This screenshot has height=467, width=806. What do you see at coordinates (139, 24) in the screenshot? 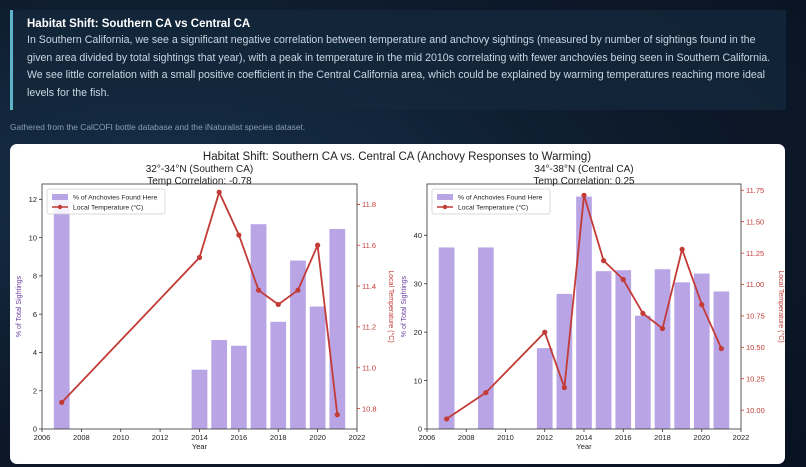
I see `description-title: Habitat Shift: Southern CA vs Central CA` at bounding box center [139, 24].